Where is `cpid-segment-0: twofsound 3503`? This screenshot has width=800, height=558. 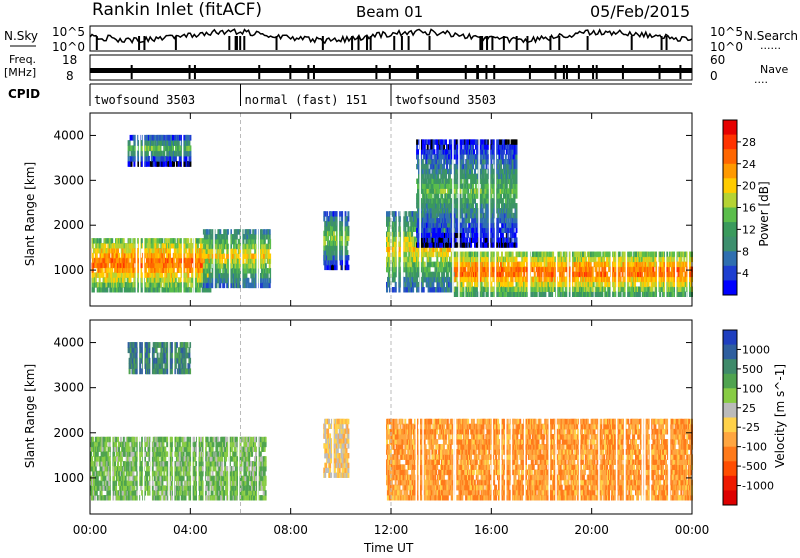 cpid-segment-0: twofsound 3503 is located at coordinates (144, 100).